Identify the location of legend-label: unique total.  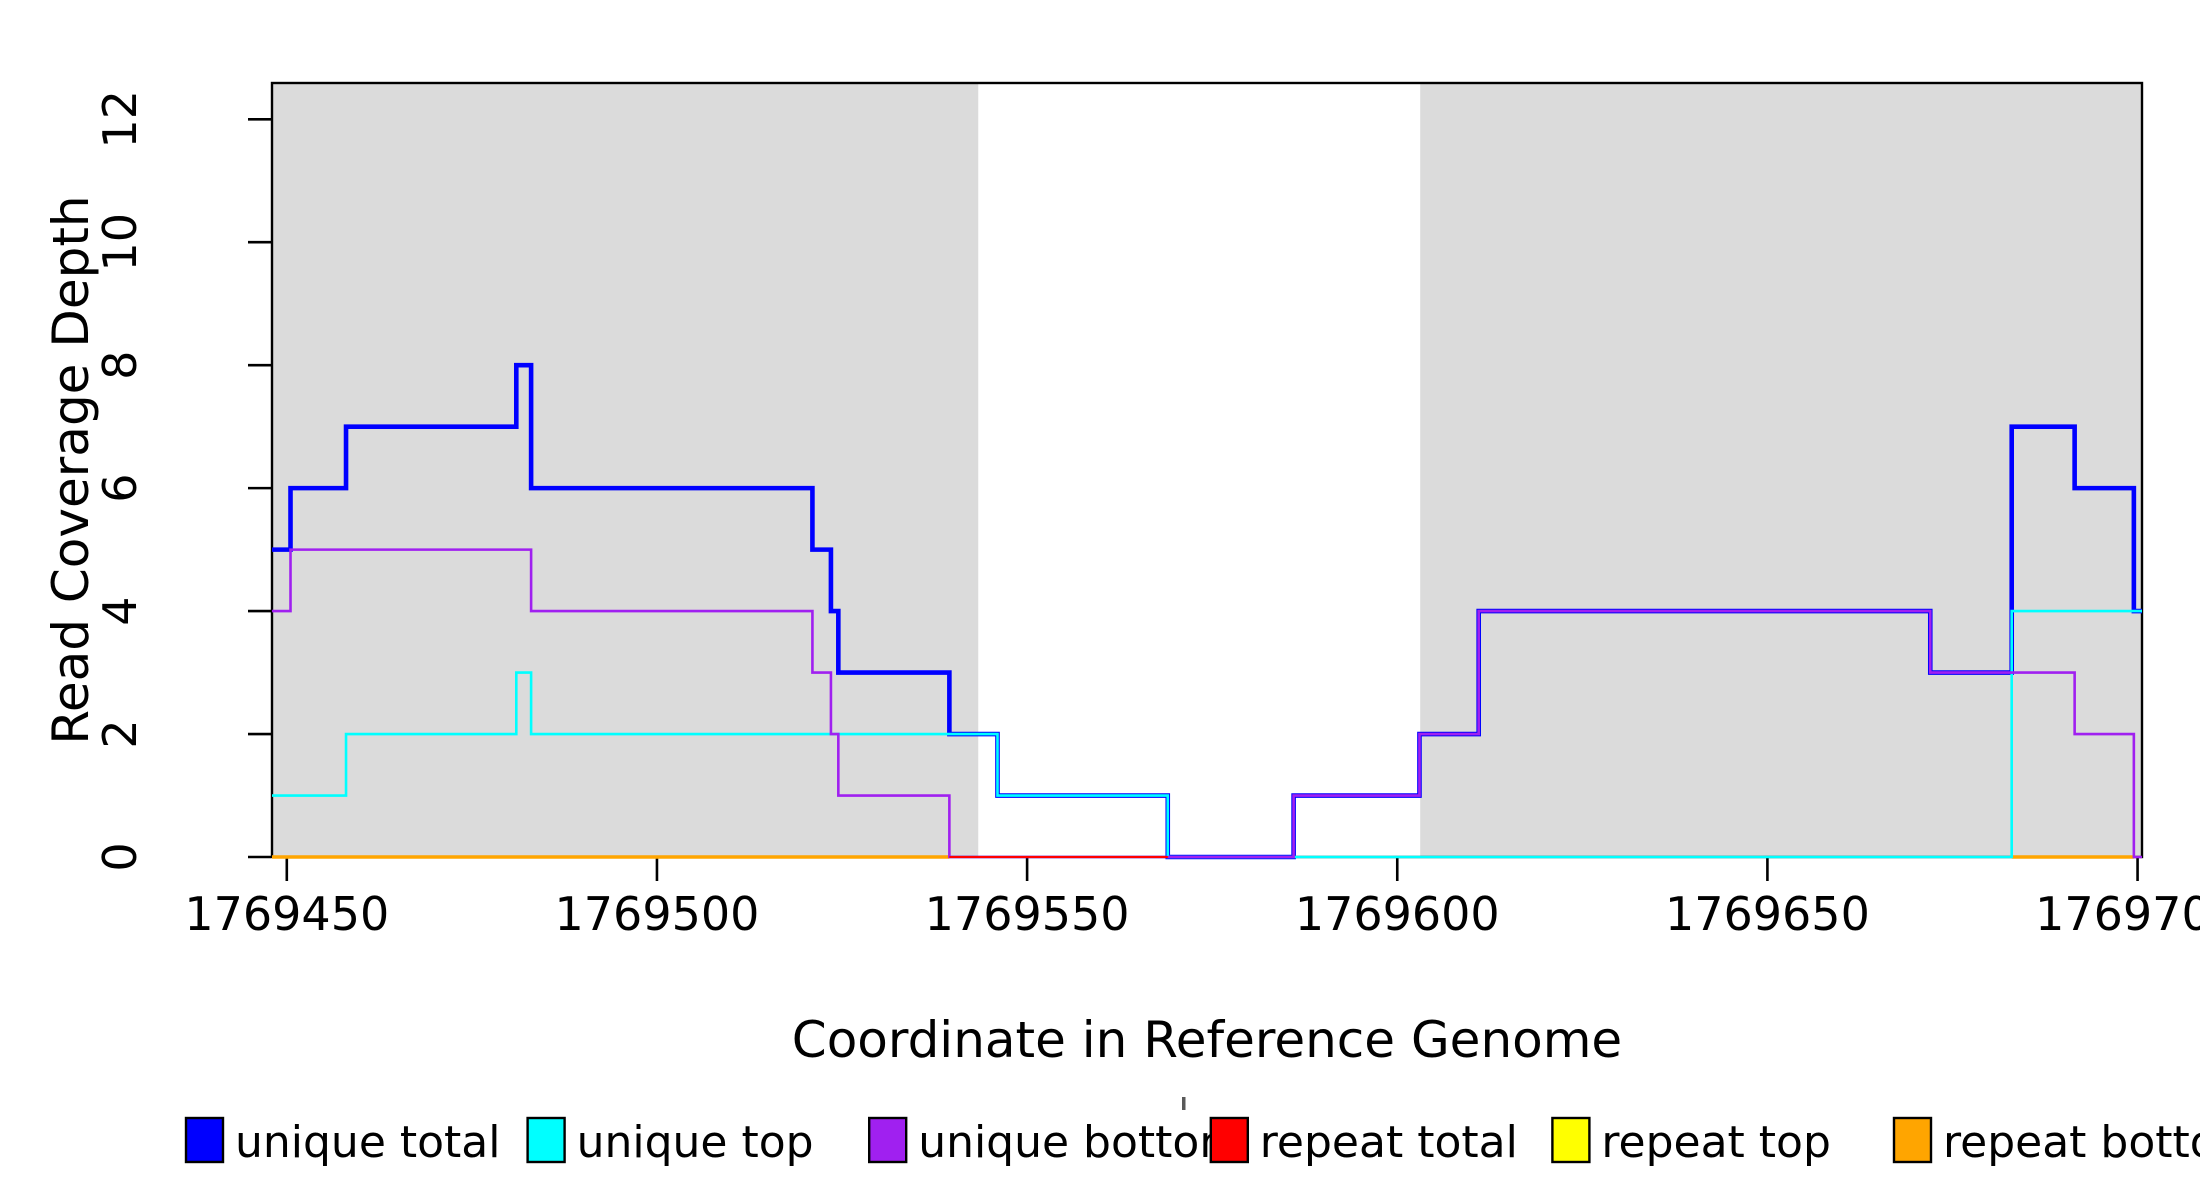
(367, 1142).